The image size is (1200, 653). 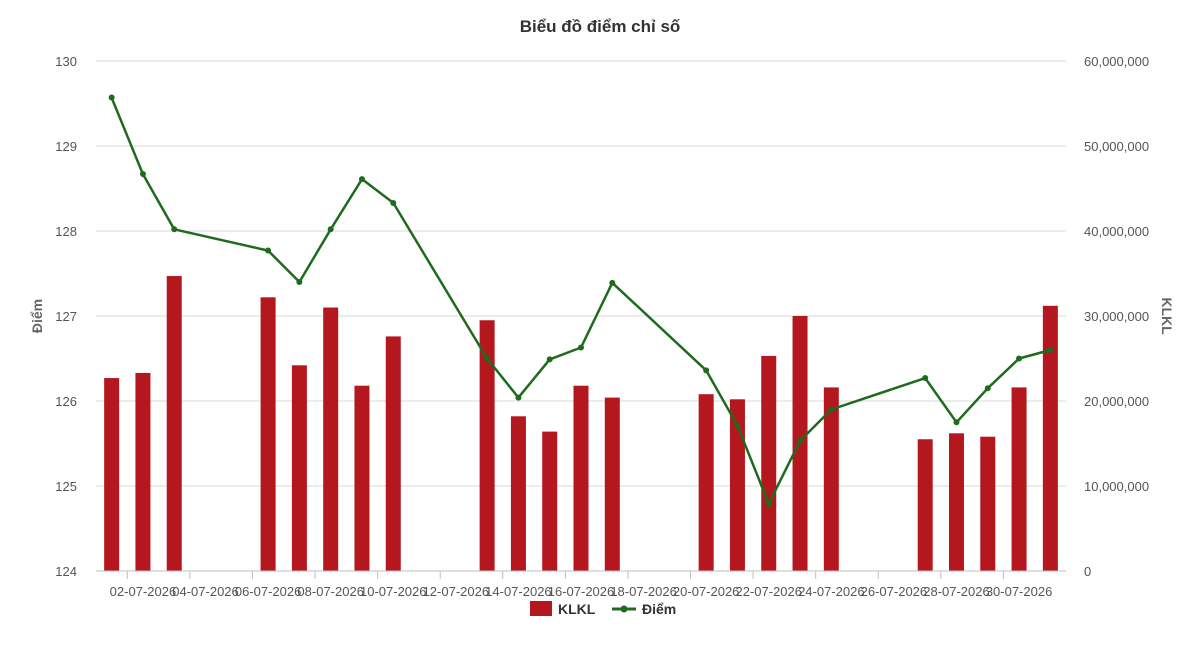 I want to click on x-tick-label: 22-07-2026, so click(x=768, y=591).